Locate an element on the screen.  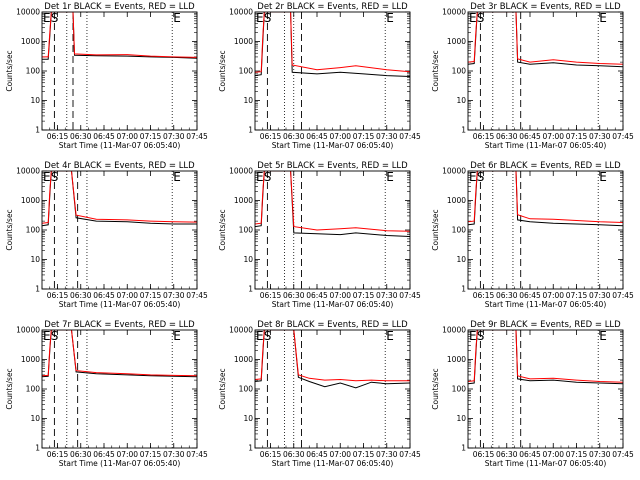
panel-title: Det 2r BLACK = Events, RED = LLD is located at coordinates (332, 7).